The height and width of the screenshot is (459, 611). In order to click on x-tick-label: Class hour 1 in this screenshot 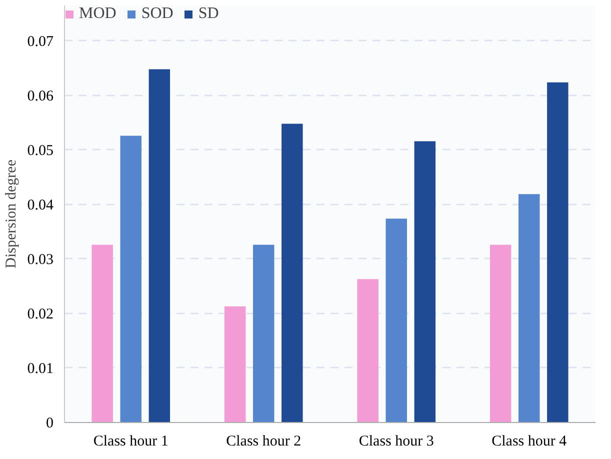, I will do `click(130, 442)`.